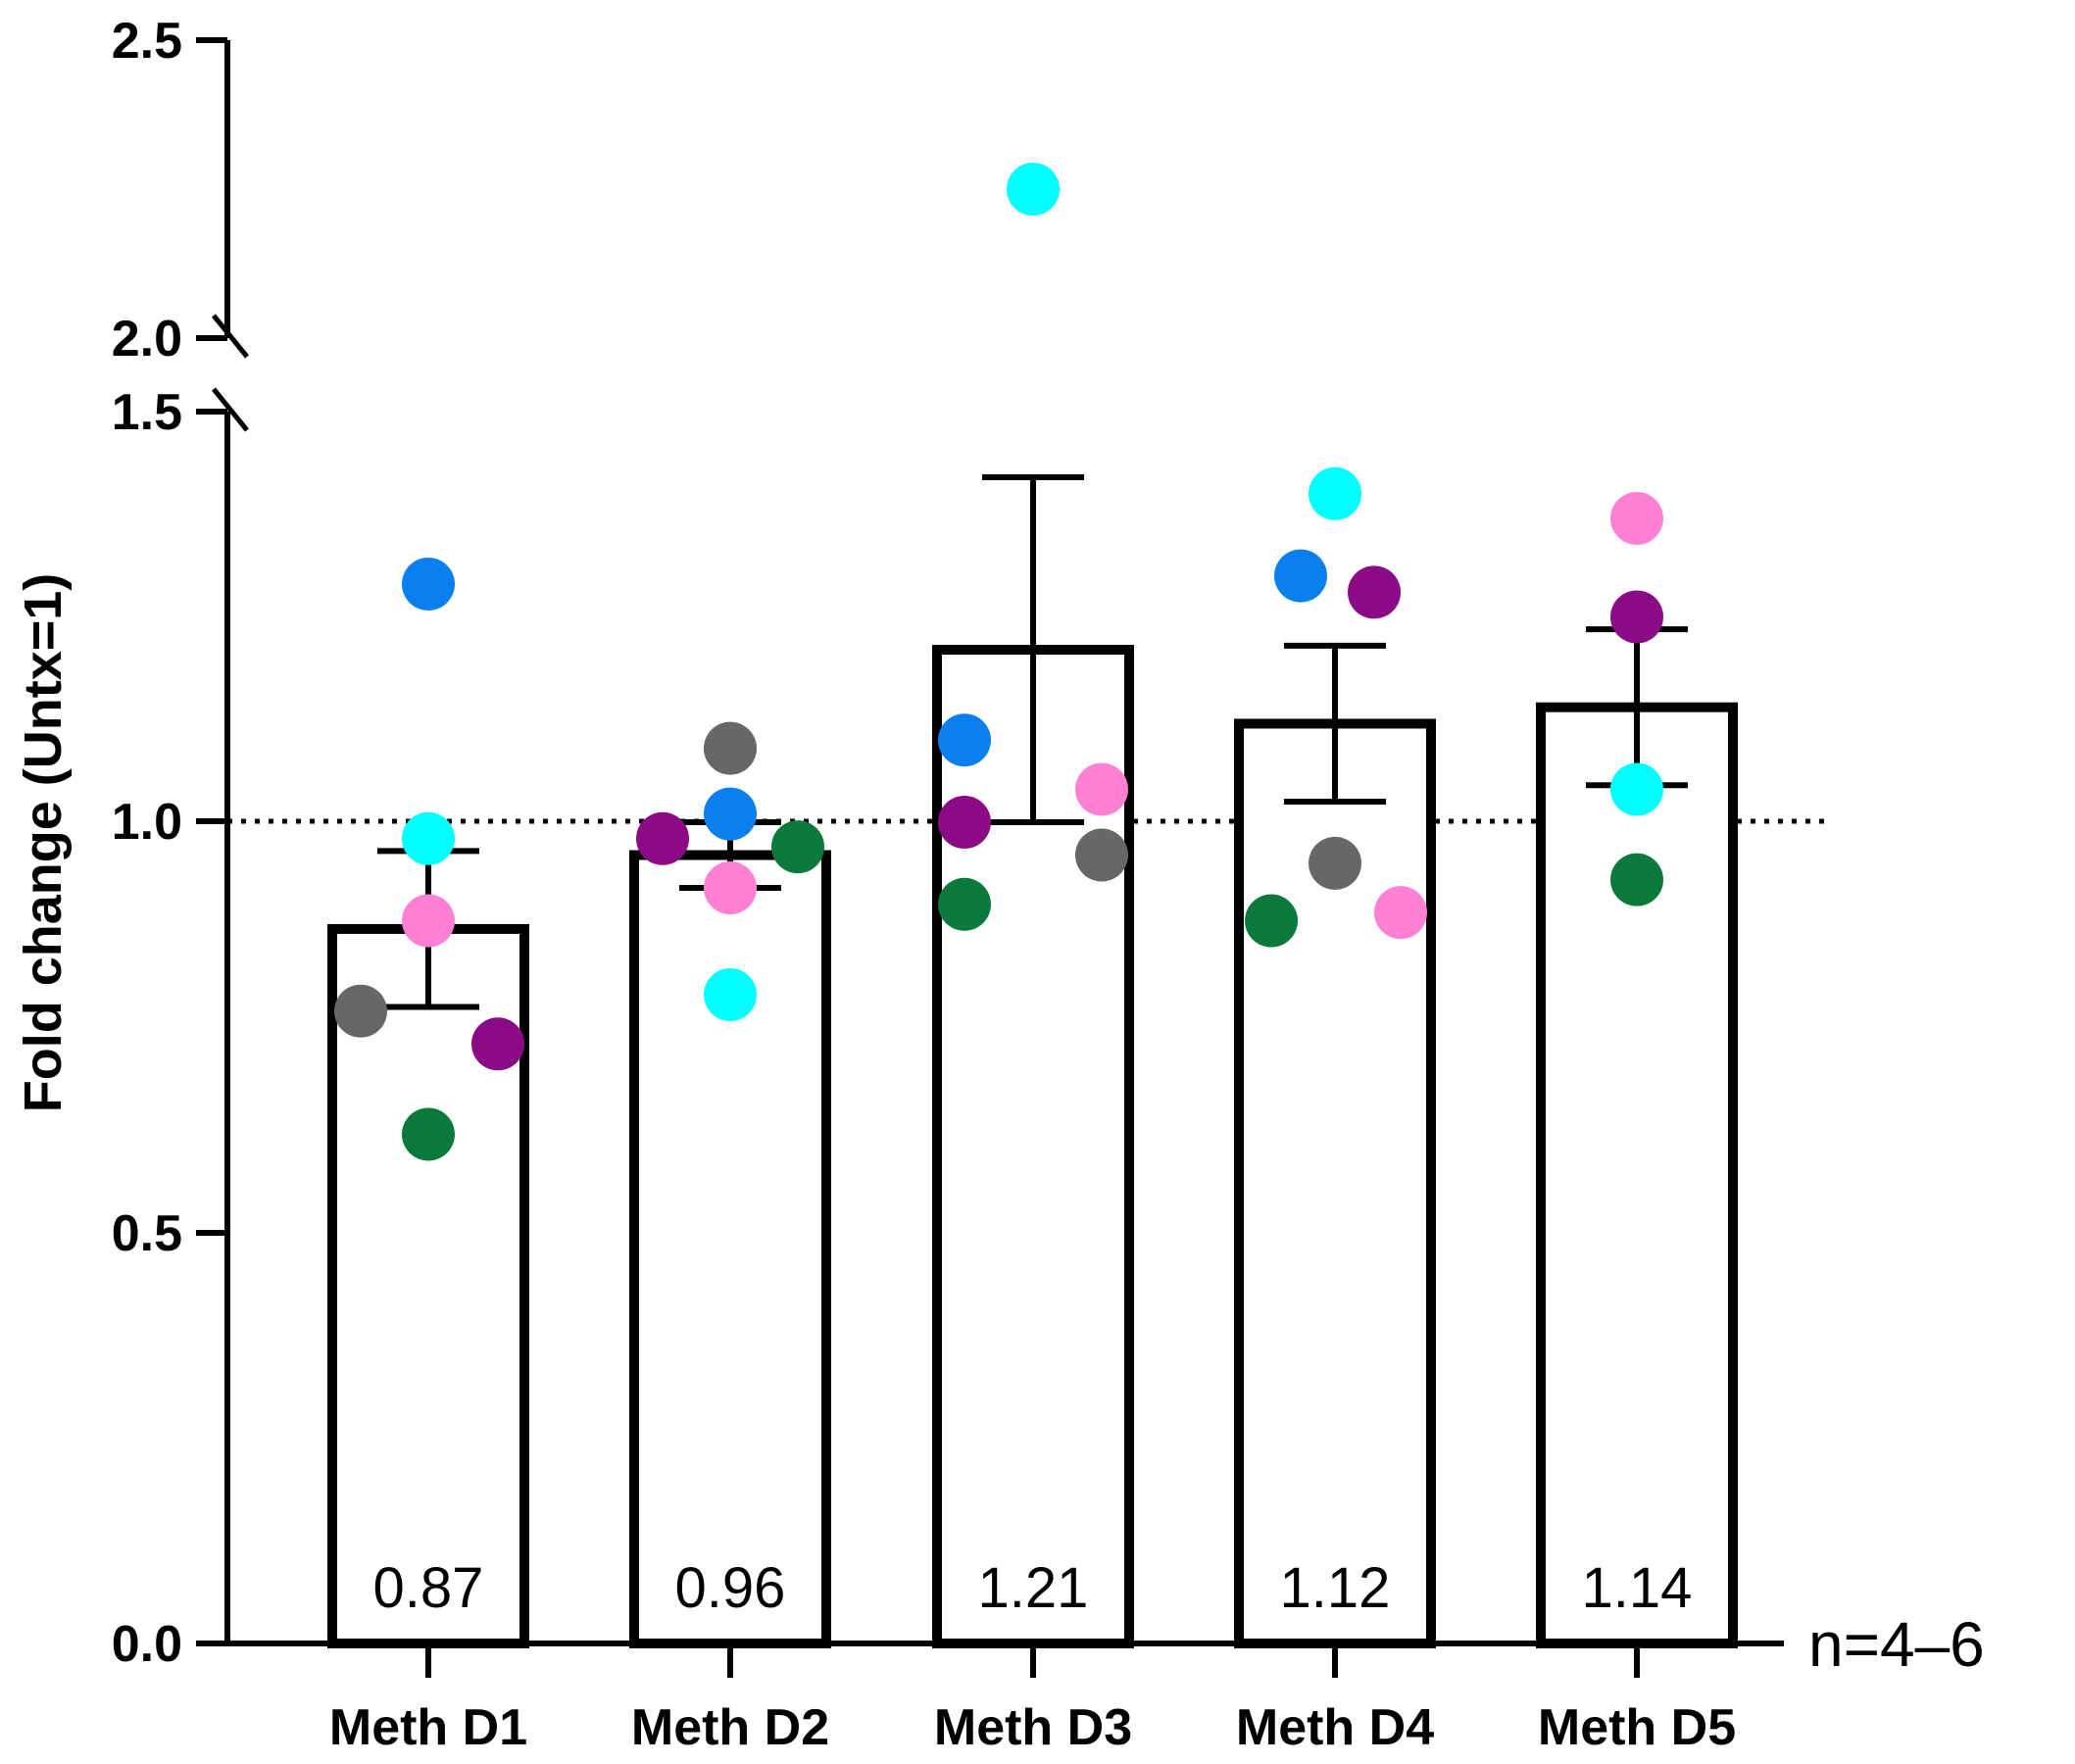  I want to click on data-point-5-purple, so click(1636, 617).